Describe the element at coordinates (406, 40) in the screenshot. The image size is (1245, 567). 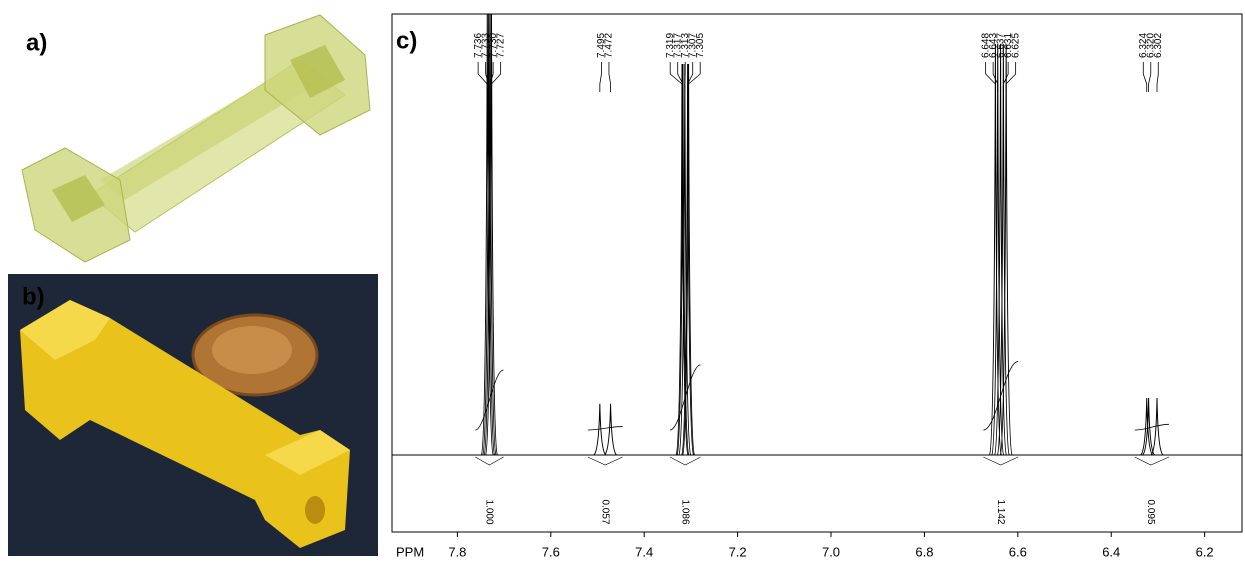
I see `panel-label: c)` at that location.